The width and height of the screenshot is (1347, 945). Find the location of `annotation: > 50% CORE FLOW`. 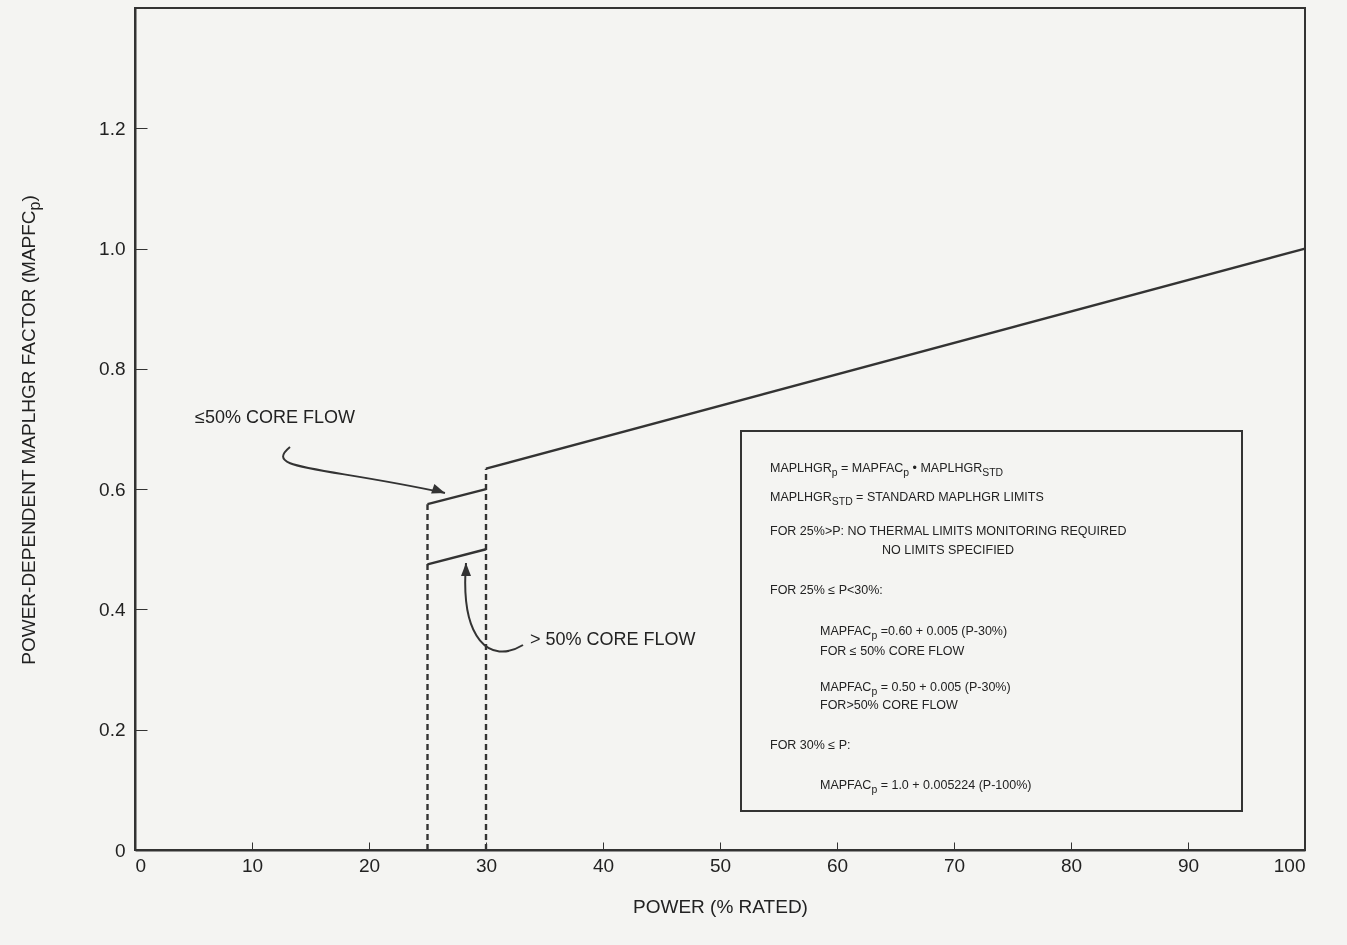

annotation: > 50% CORE FLOW is located at coordinates (613, 639).